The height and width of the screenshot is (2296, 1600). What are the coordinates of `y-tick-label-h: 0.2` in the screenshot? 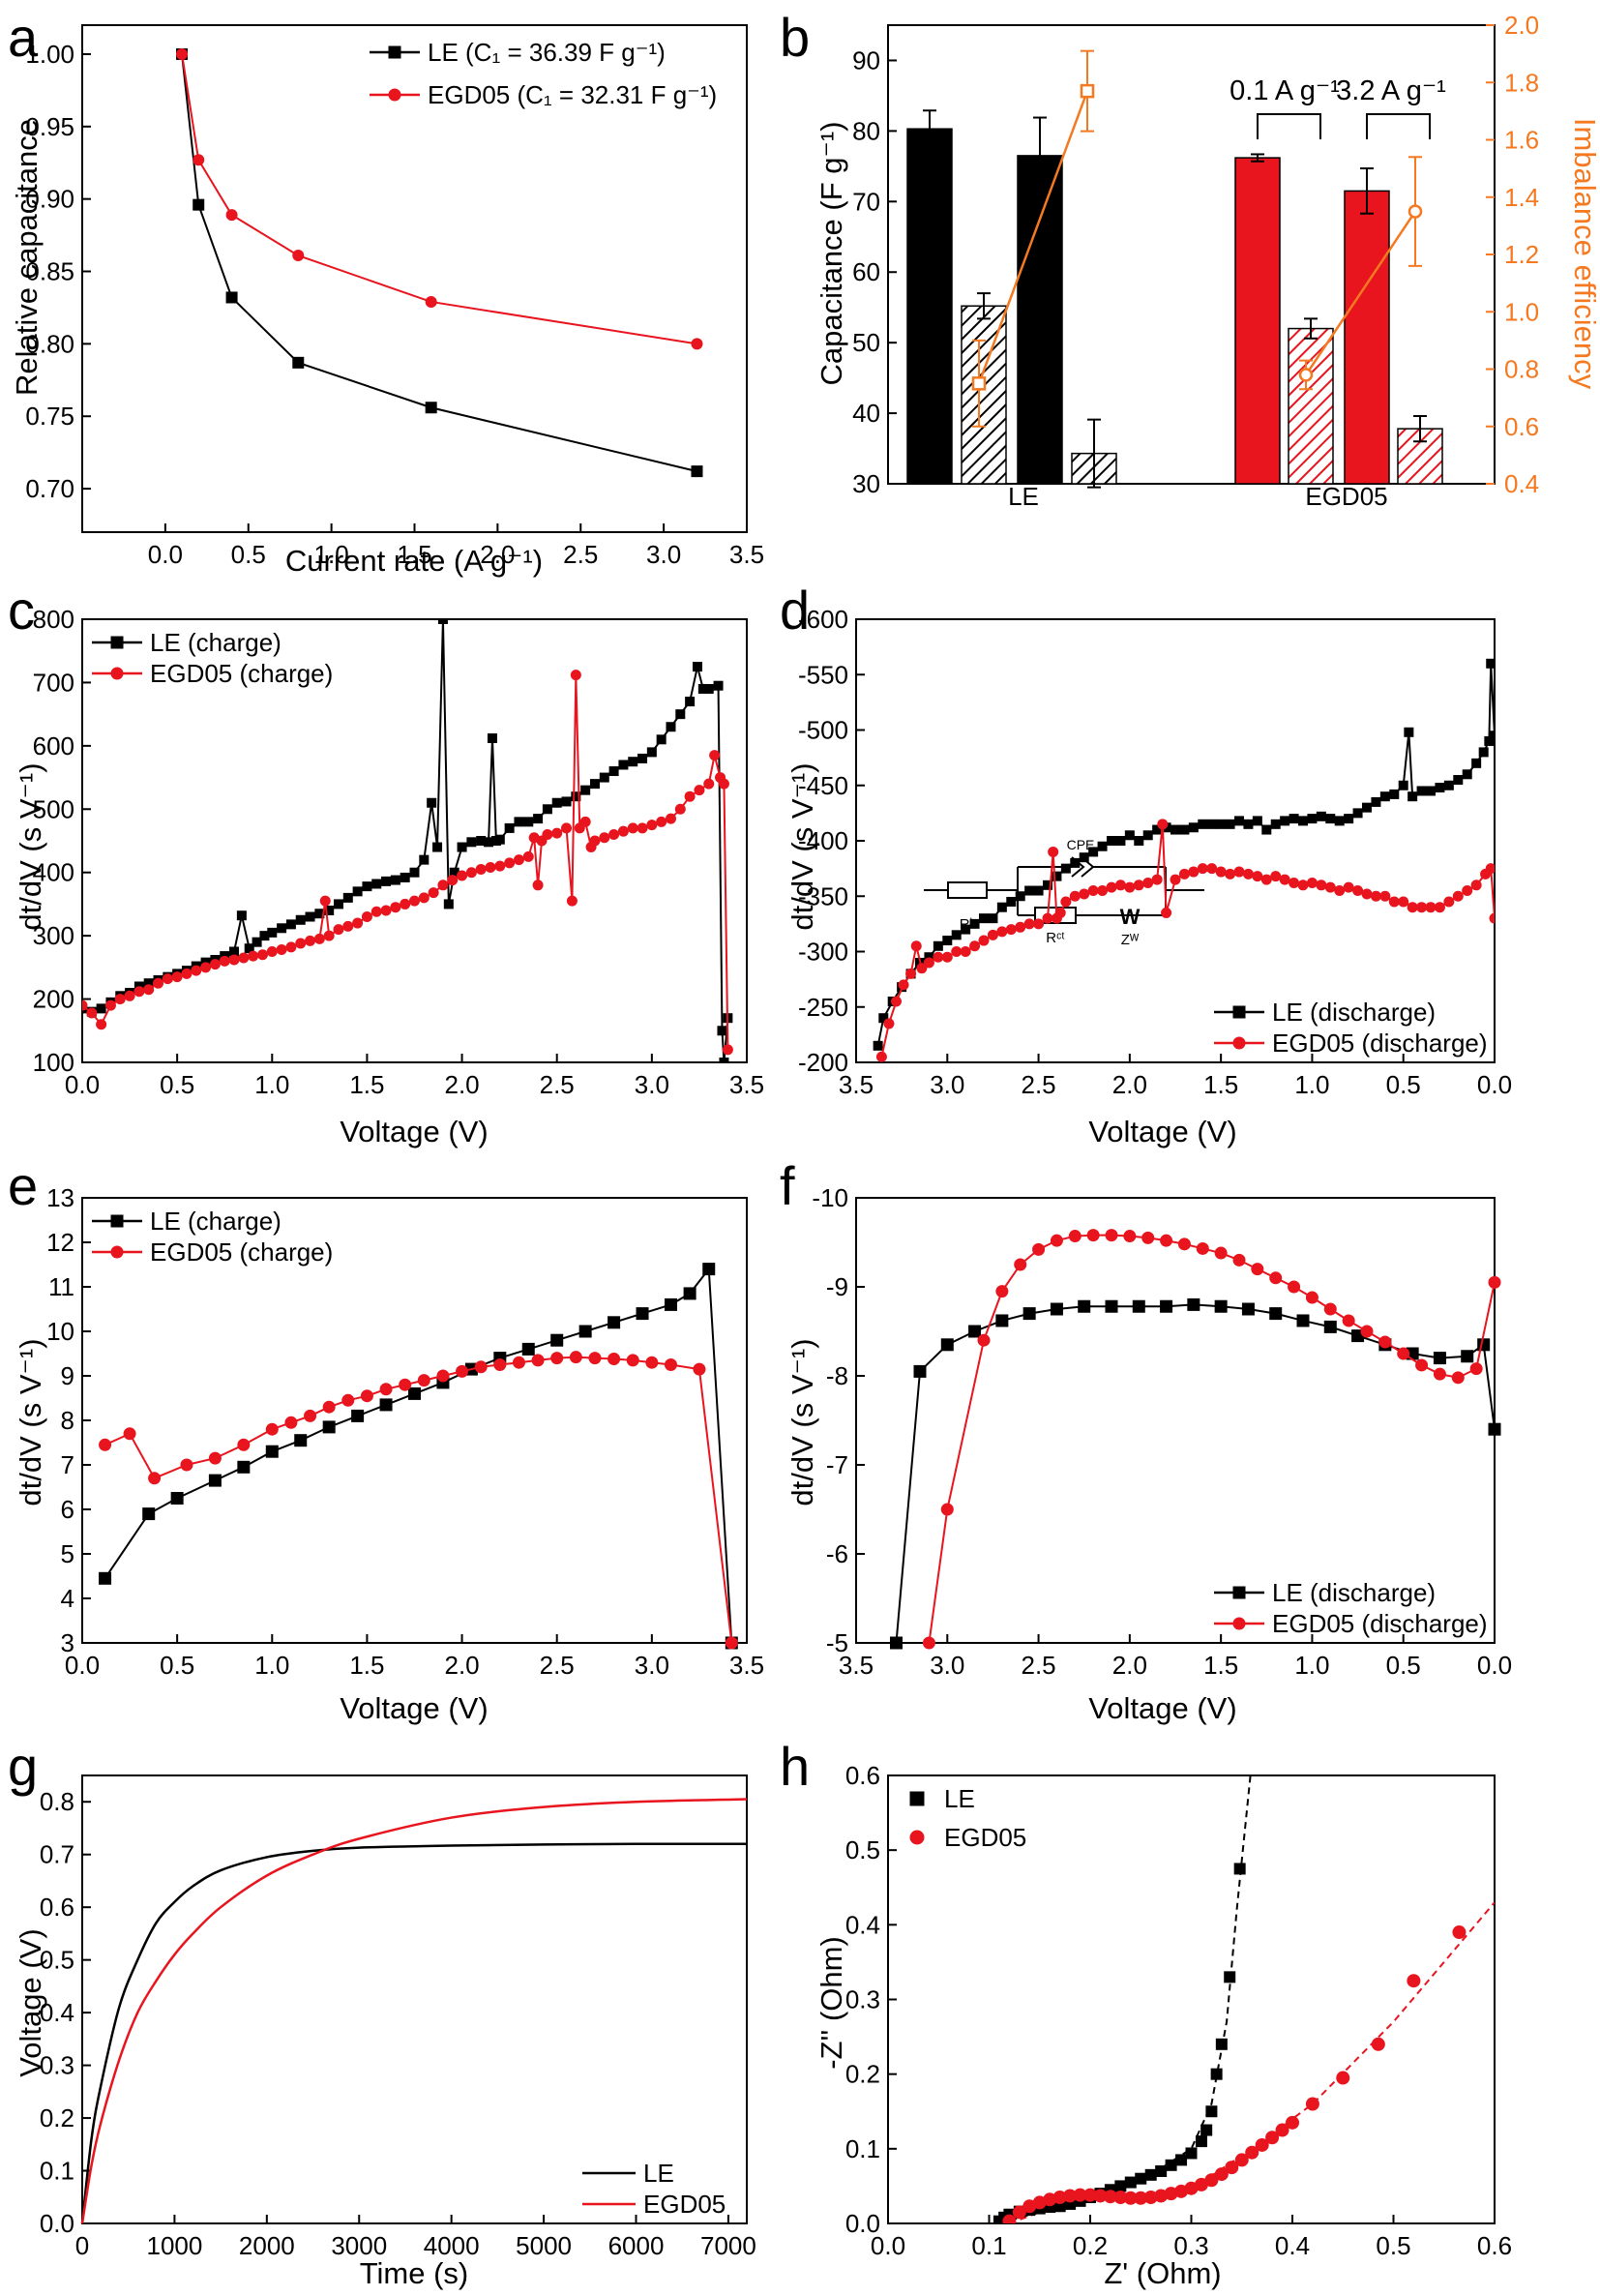 It's located at (862, 2074).